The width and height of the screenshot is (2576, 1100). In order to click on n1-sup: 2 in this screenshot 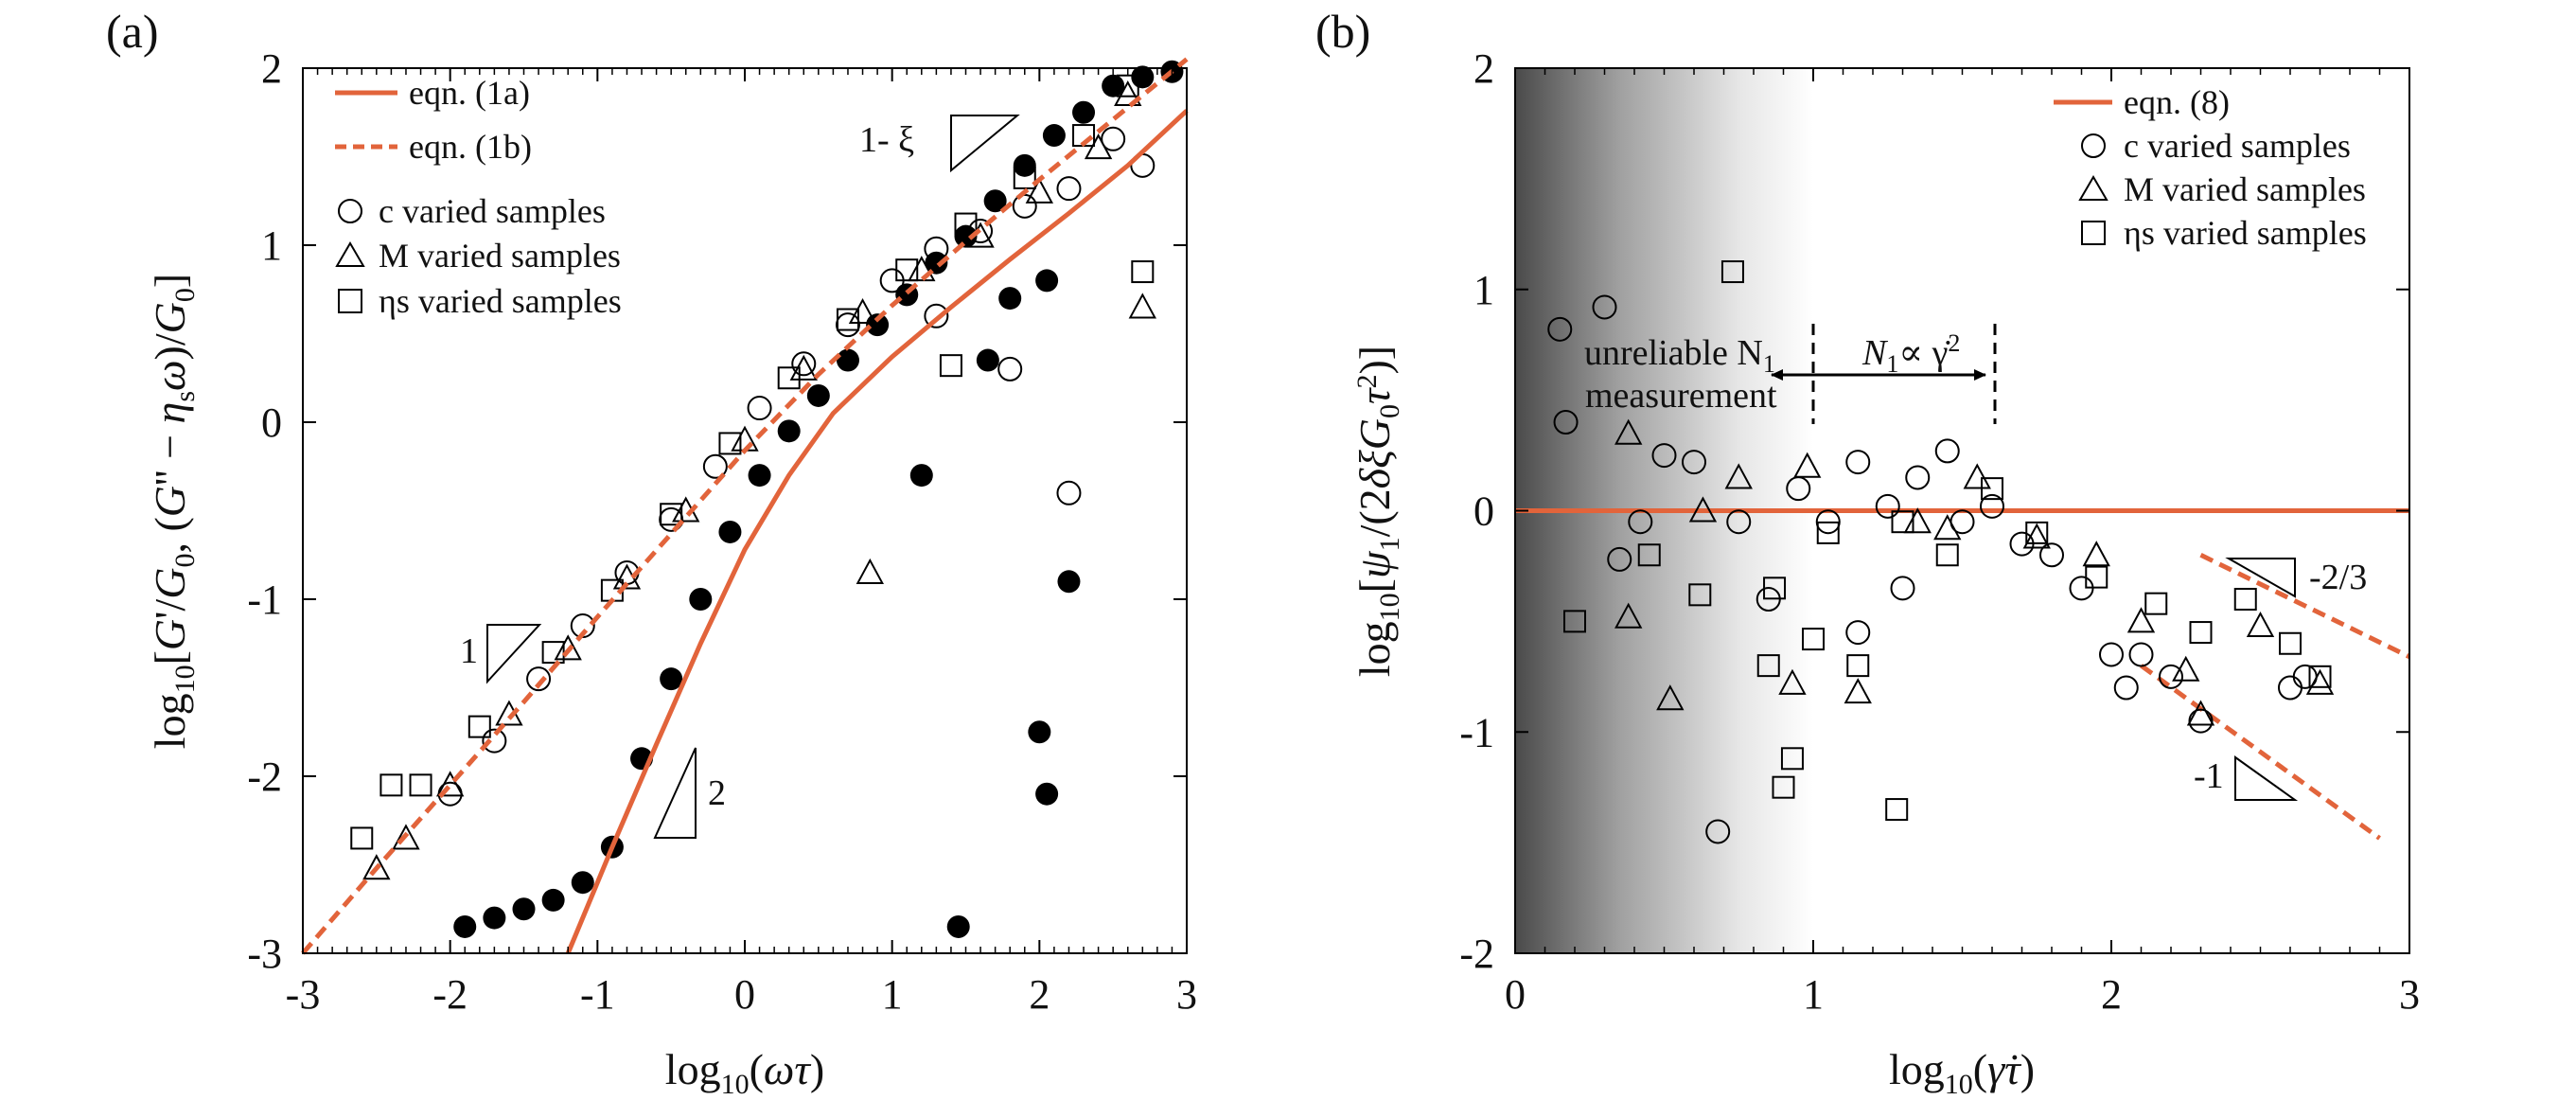, I will do `click(1954, 343)`.